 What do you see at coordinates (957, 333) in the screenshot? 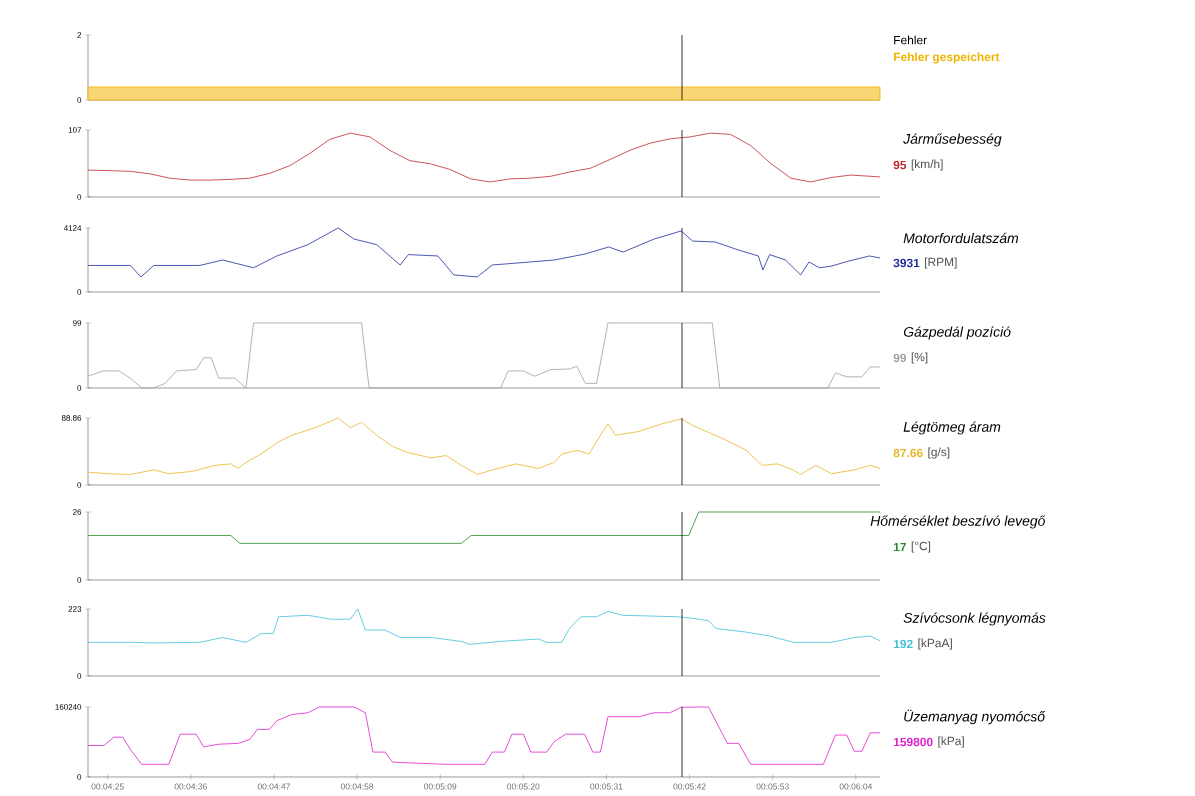
I see `text: Gázpedál pozíció` at bounding box center [957, 333].